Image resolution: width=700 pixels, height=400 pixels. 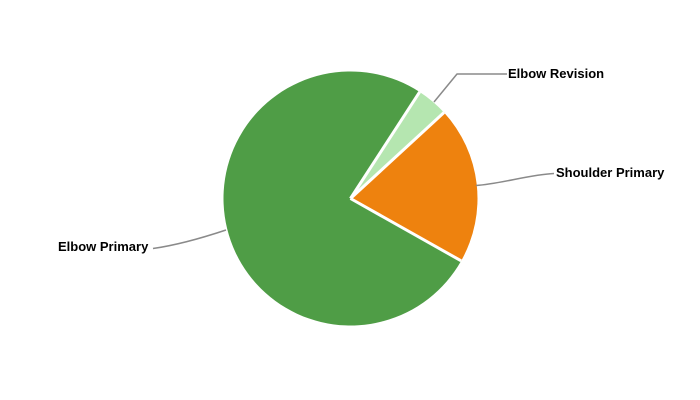 I want to click on leader-line-shoulder-primary, so click(x=515, y=179).